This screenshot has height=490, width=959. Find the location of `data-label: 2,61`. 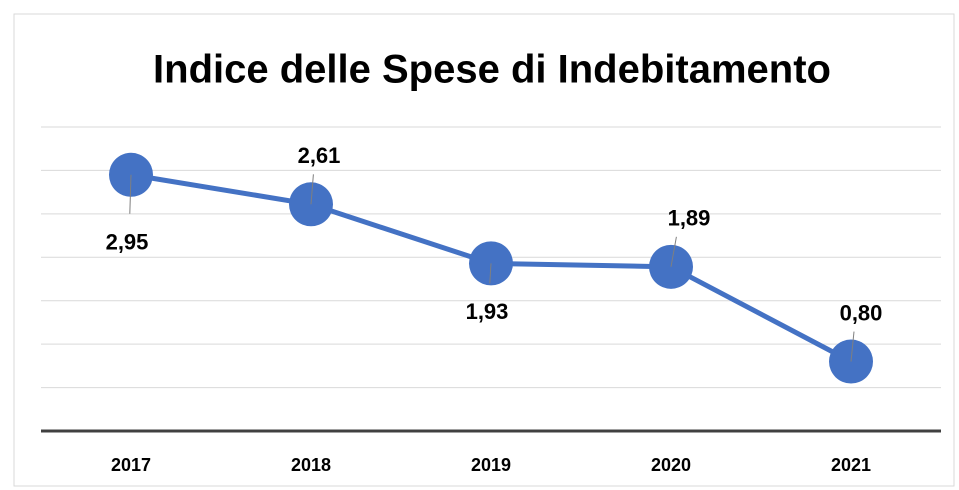

data-label: 2,61 is located at coordinates (319, 155).